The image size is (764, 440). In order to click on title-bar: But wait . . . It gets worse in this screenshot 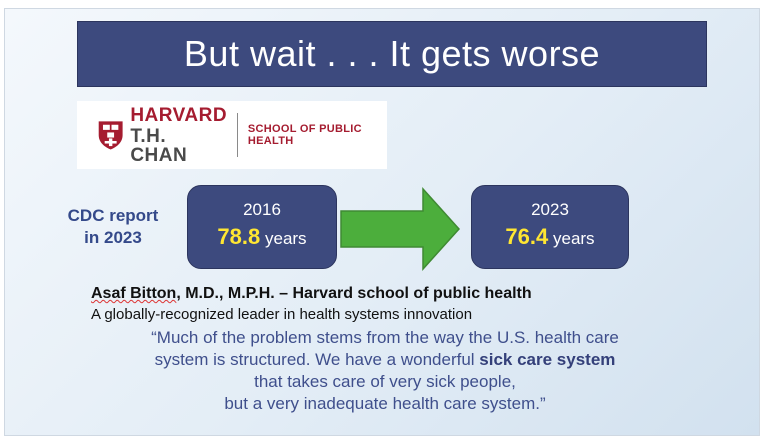, I will do `click(392, 54)`.